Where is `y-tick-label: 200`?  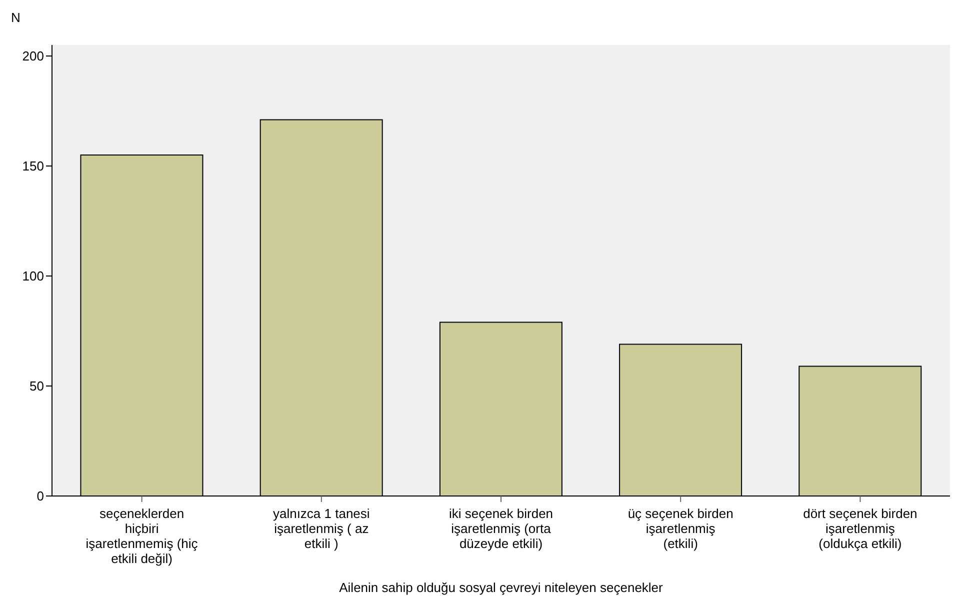
y-tick-label: 200 is located at coordinates (33, 56).